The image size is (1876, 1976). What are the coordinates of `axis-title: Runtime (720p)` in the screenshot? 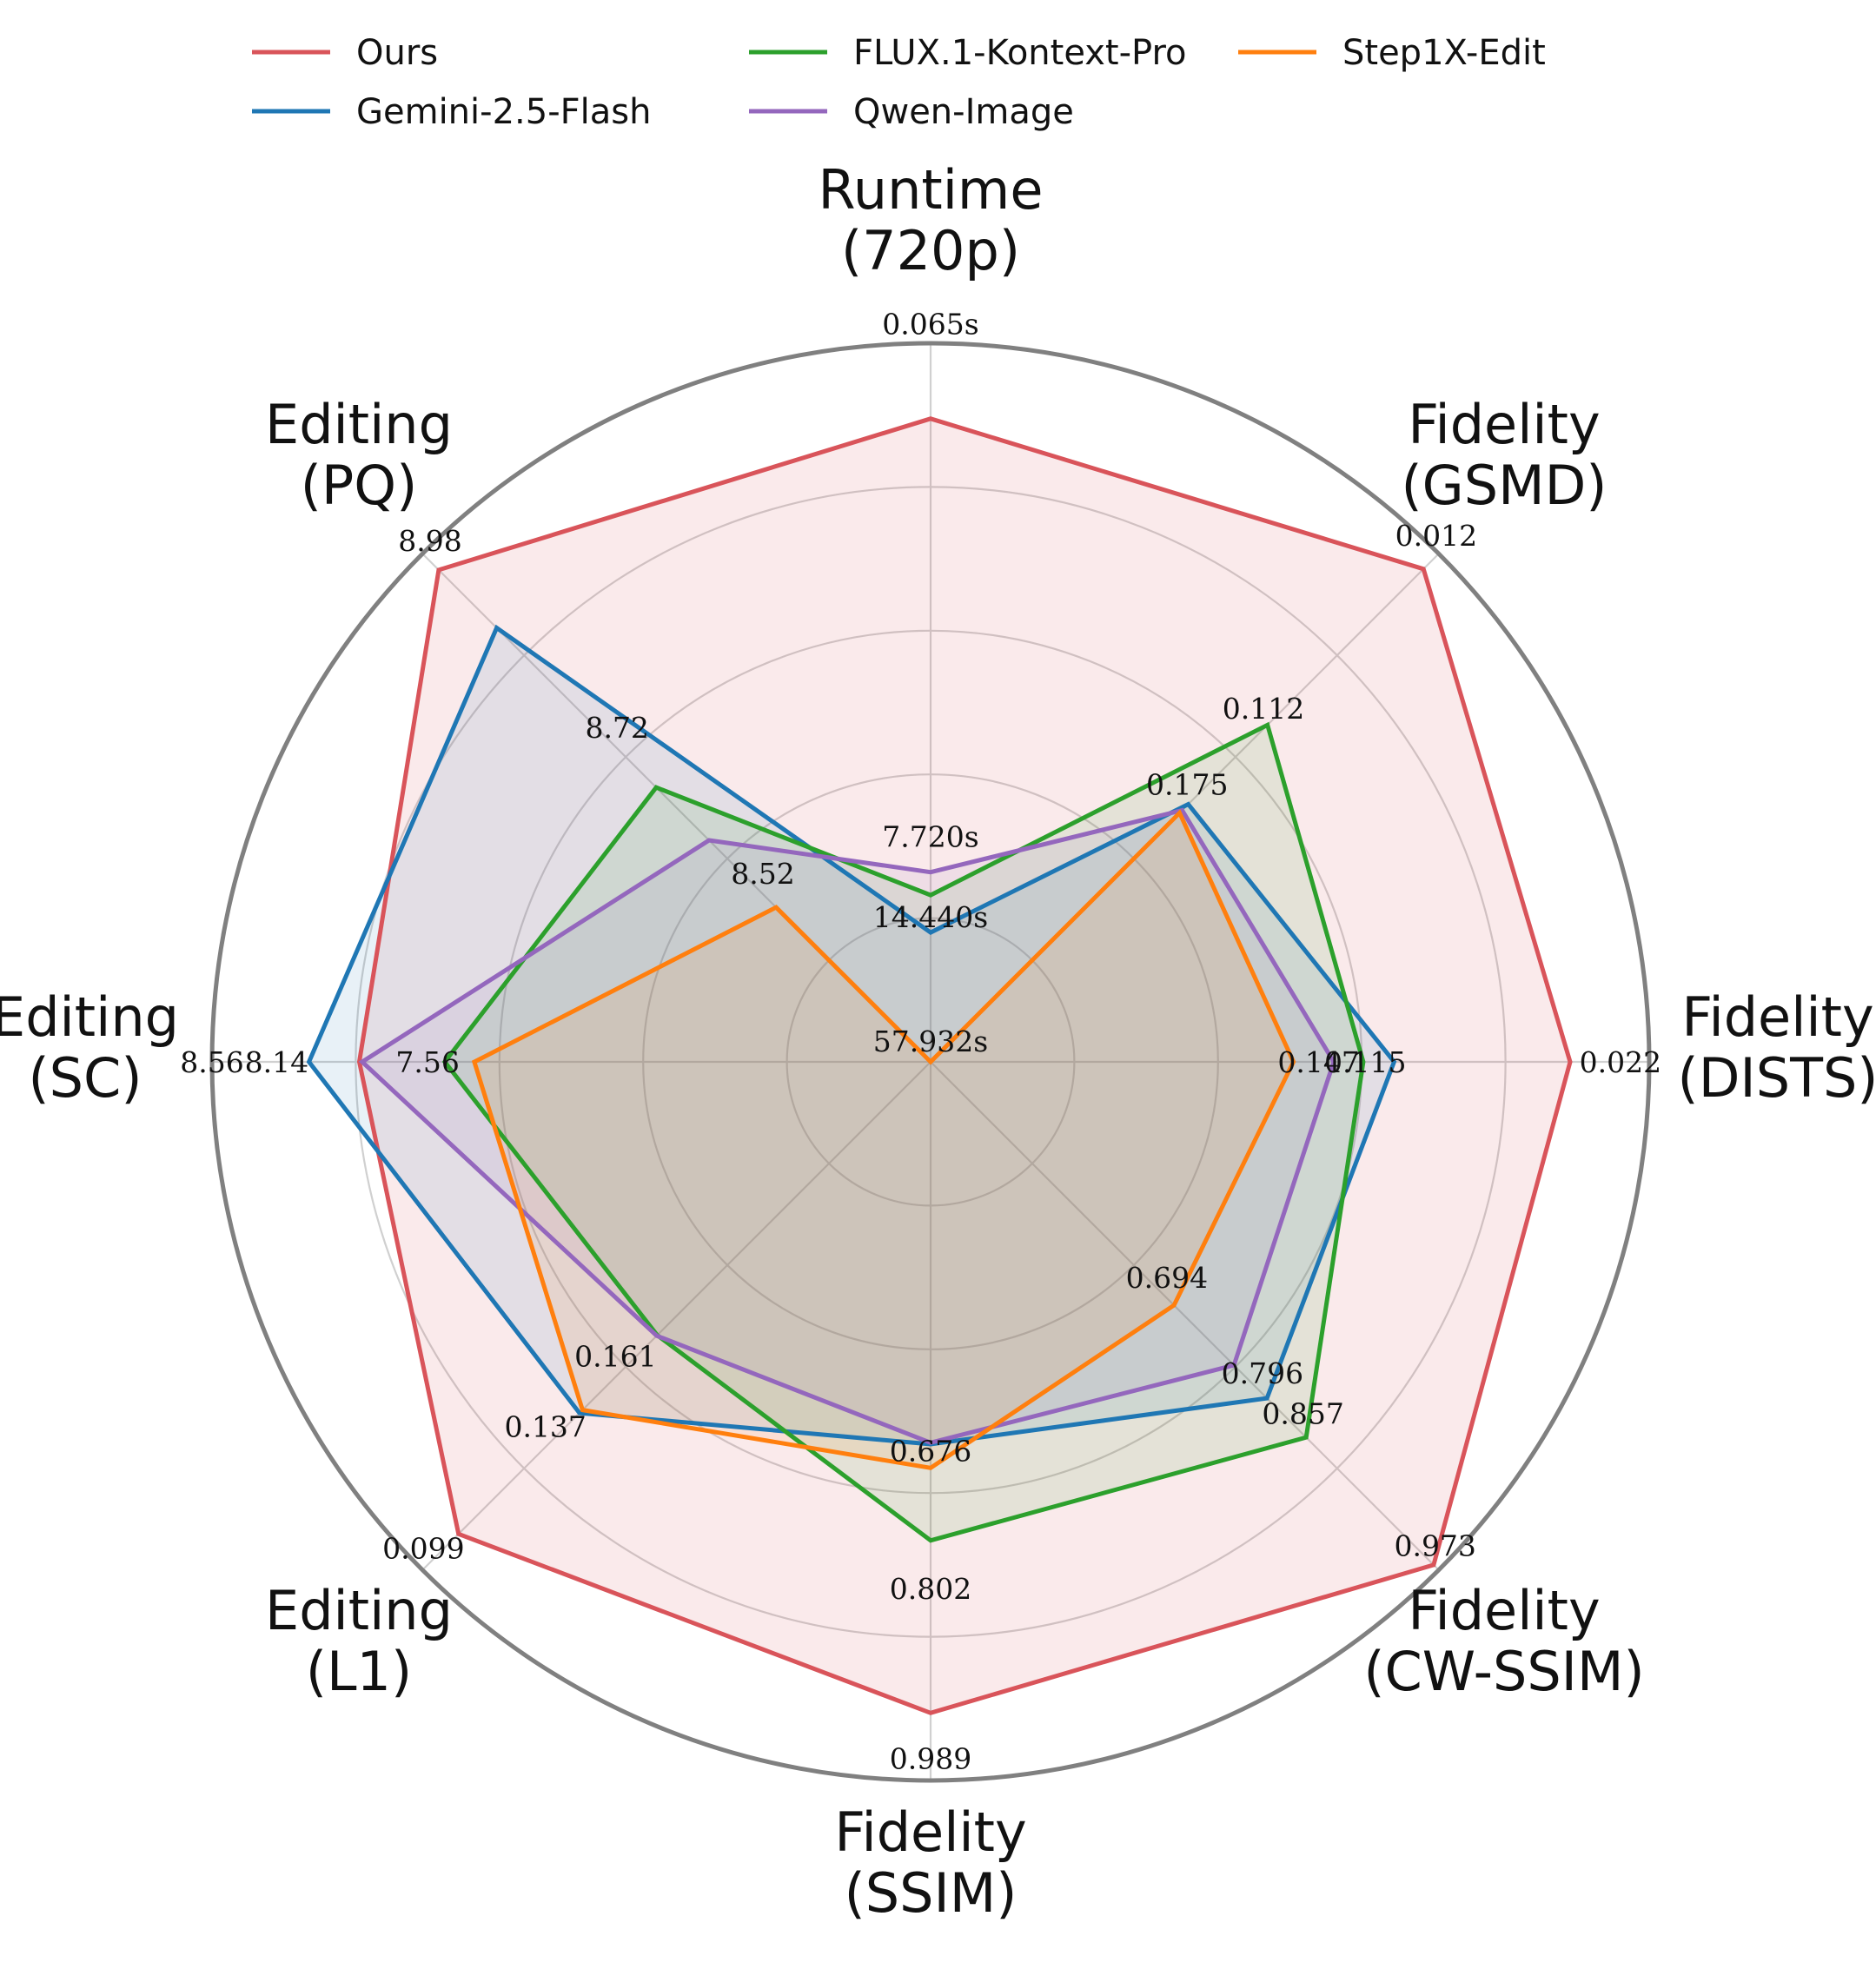 It's located at (932, 220).